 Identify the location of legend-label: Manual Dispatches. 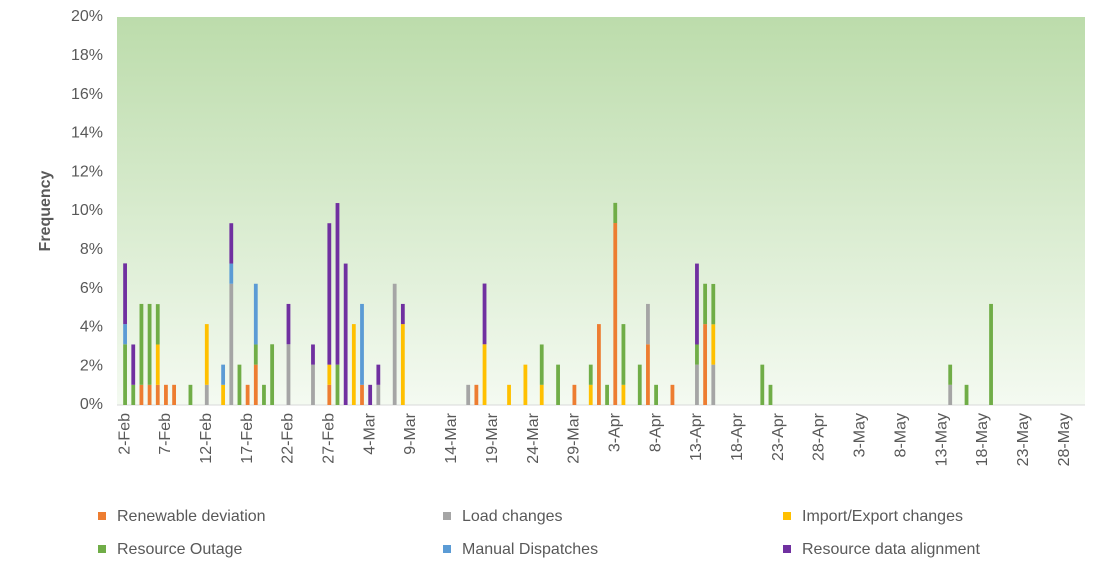
(530, 549).